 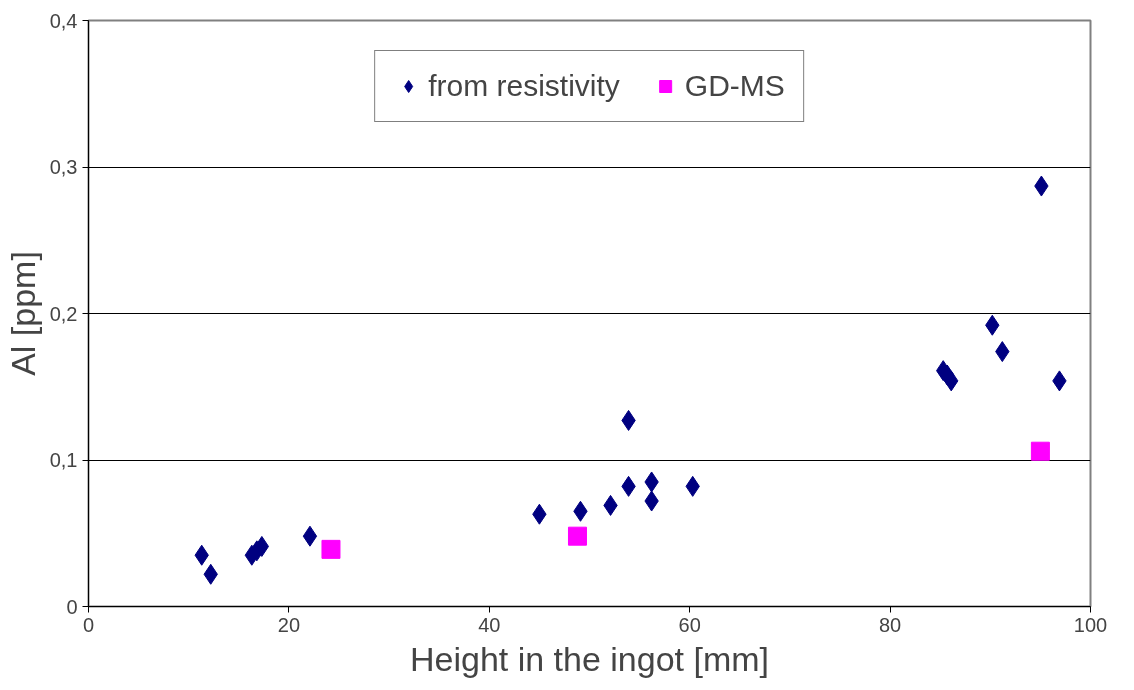 What do you see at coordinates (22, 313) in the screenshot?
I see `y-axis-title: Al [ppm]` at bounding box center [22, 313].